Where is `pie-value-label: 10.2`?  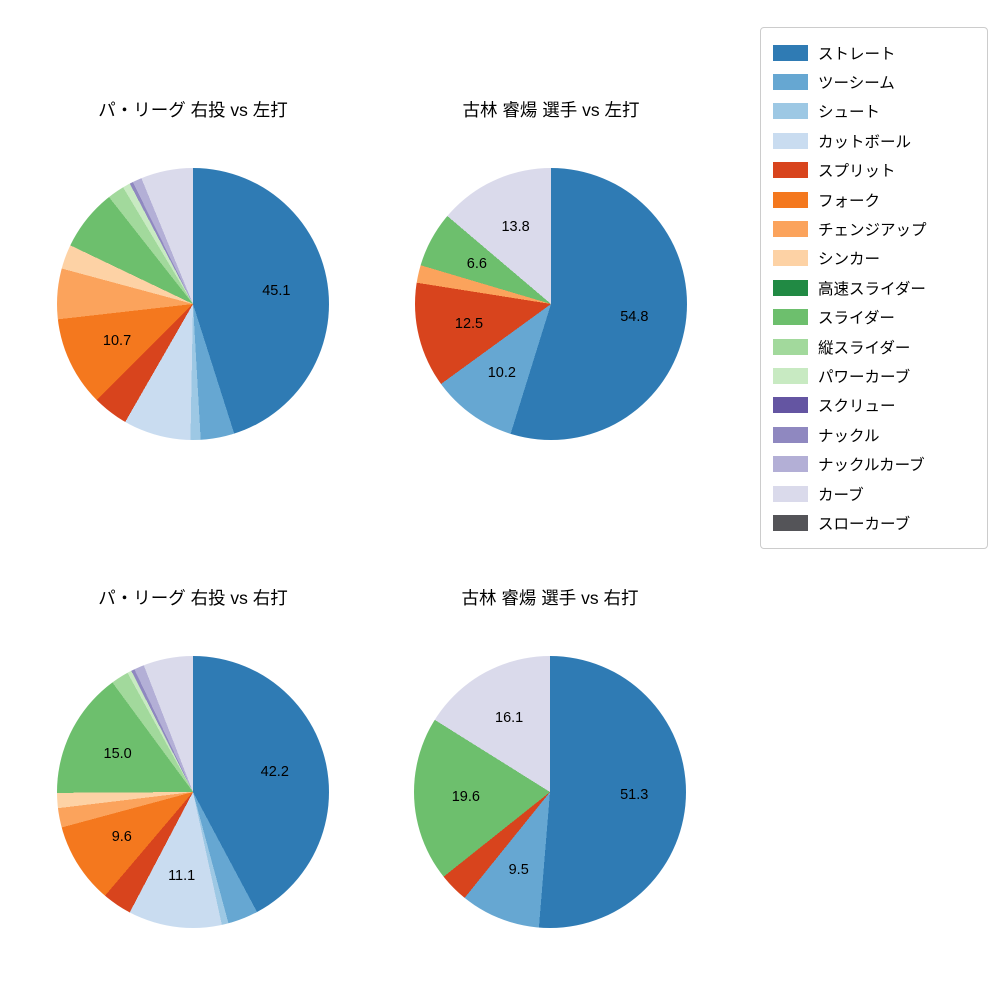 pie-value-label: 10.2 is located at coordinates (501, 372).